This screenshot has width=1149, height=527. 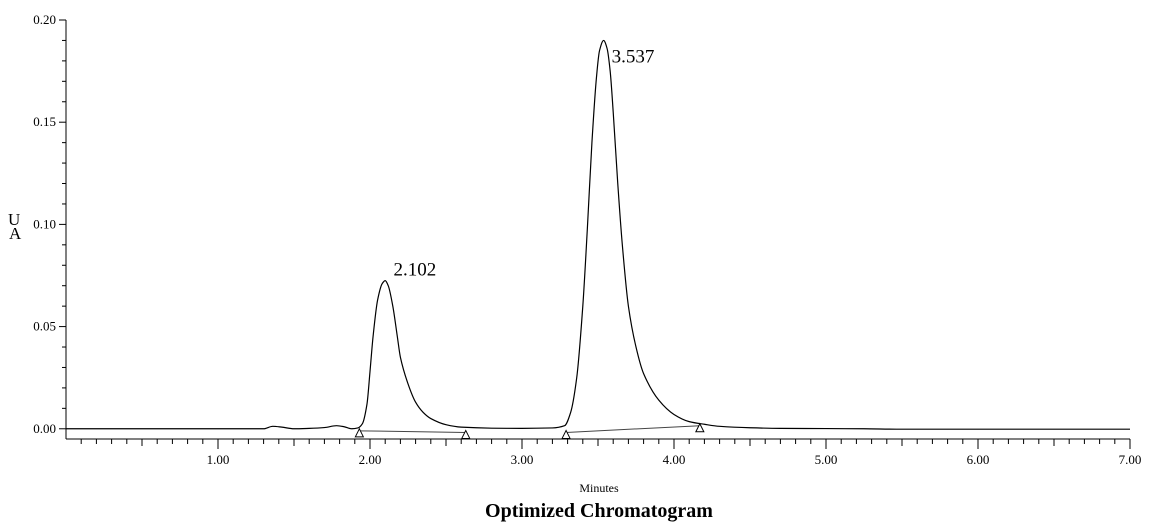 I want to click on y-axis-label-line-1: U, so click(x=14, y=219).